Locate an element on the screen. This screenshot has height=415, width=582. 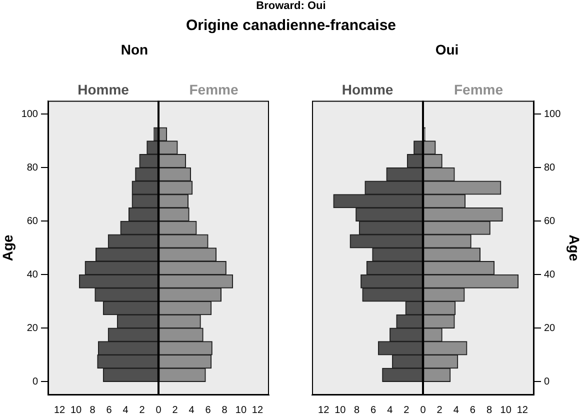
chart-title: Non is located at coordinates (134, 49).